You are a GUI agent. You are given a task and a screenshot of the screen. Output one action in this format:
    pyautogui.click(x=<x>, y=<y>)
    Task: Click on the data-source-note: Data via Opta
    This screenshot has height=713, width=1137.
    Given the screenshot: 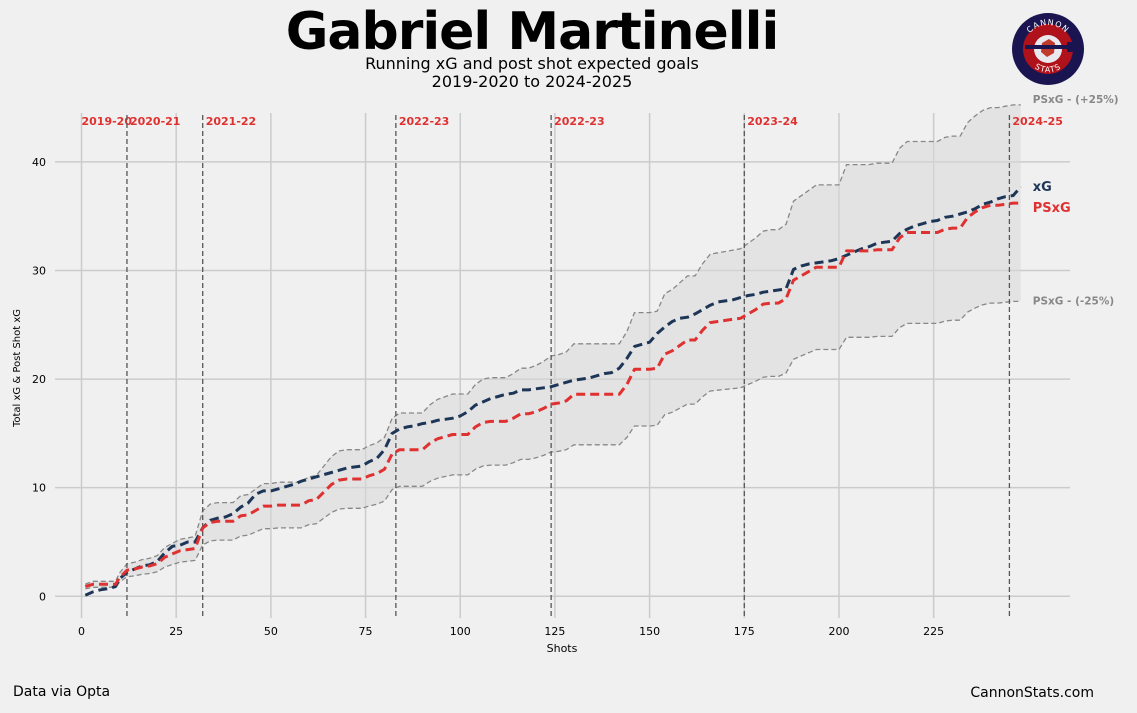 What is the action you would take?
    pyautogui.click(x=62, y=692)
    